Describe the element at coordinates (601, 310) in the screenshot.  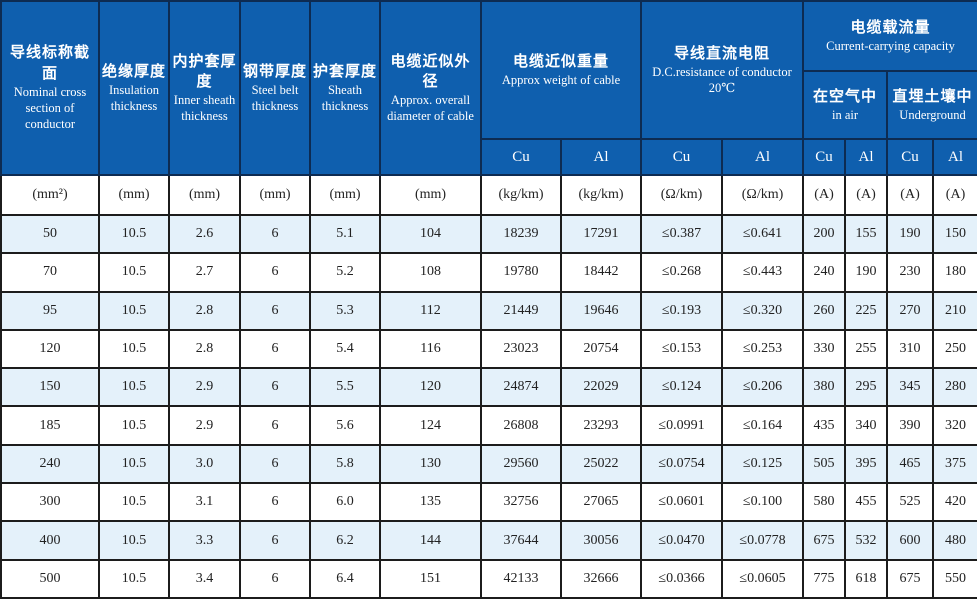
I see `data-cell: 19646` at that location.